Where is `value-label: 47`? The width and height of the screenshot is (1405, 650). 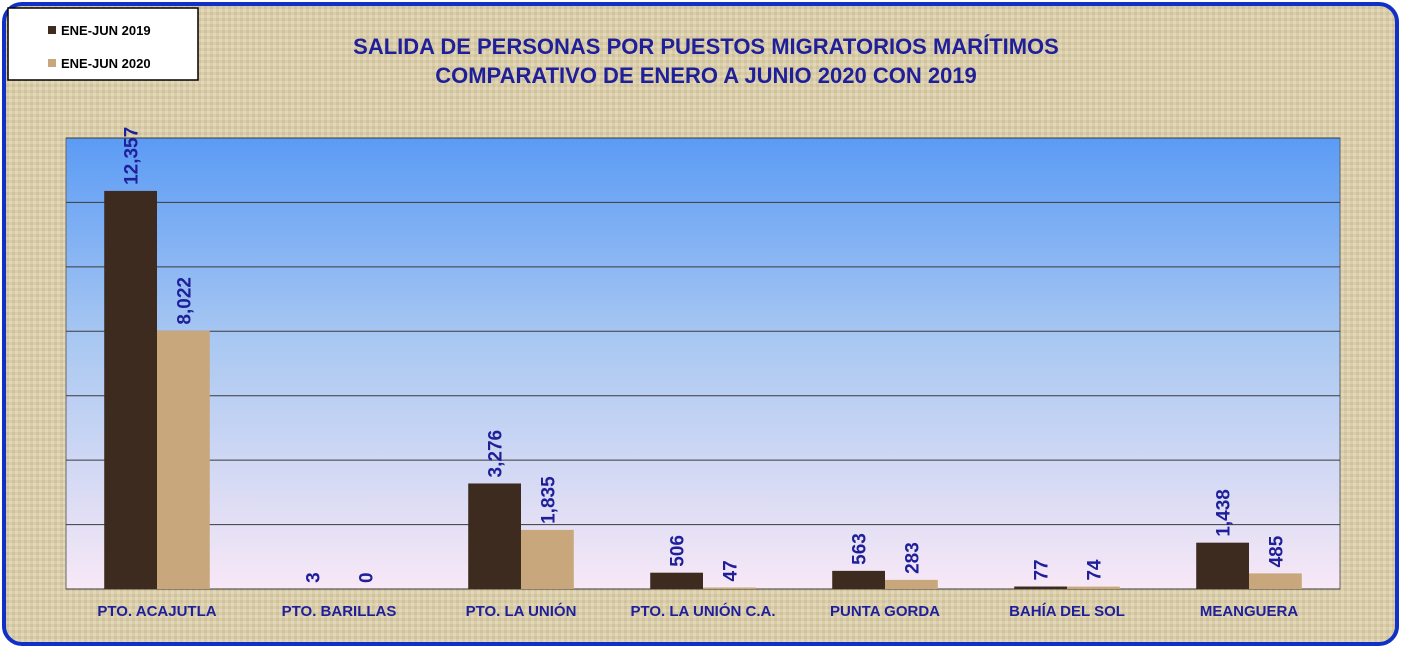 value-label: 47 is located at coordinates (730, 570).